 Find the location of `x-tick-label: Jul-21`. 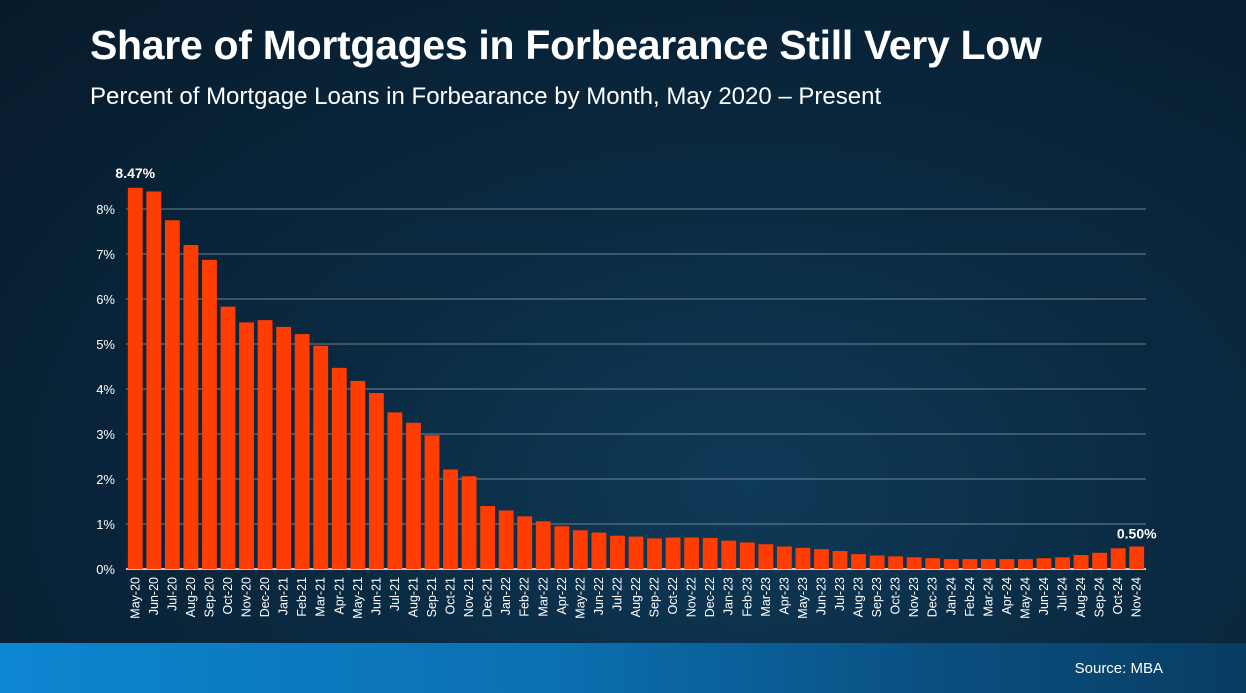

x-tick-label: Jul-21 is located at coordinates (395, 594).